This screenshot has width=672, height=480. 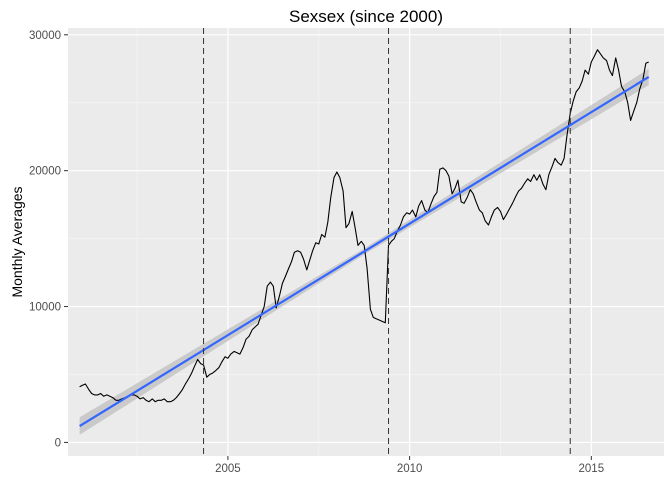 I want to click on y-tick-label: 30000, so click(x=45, y=36).